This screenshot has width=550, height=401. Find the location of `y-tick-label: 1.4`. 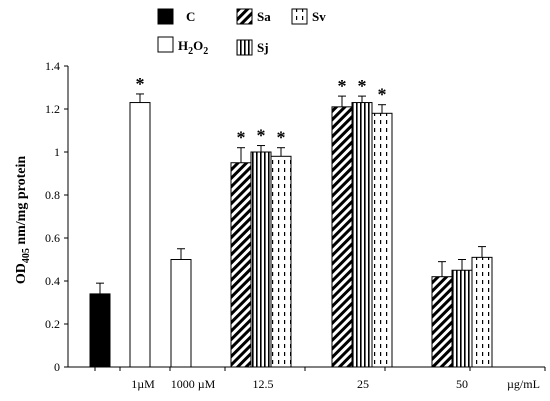

y-tick-label: 1.4 is located at coordinates (52, 66).